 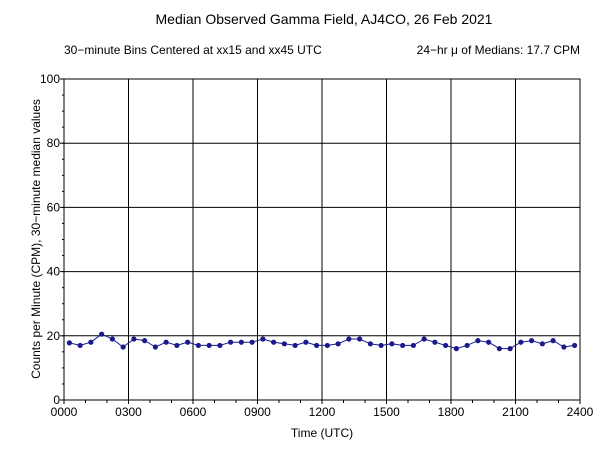 I want to click on x-axis-ticks: 0000 0300 0600 0900 1200 1500 1800 2100 2400, so click(x=322, y=409).